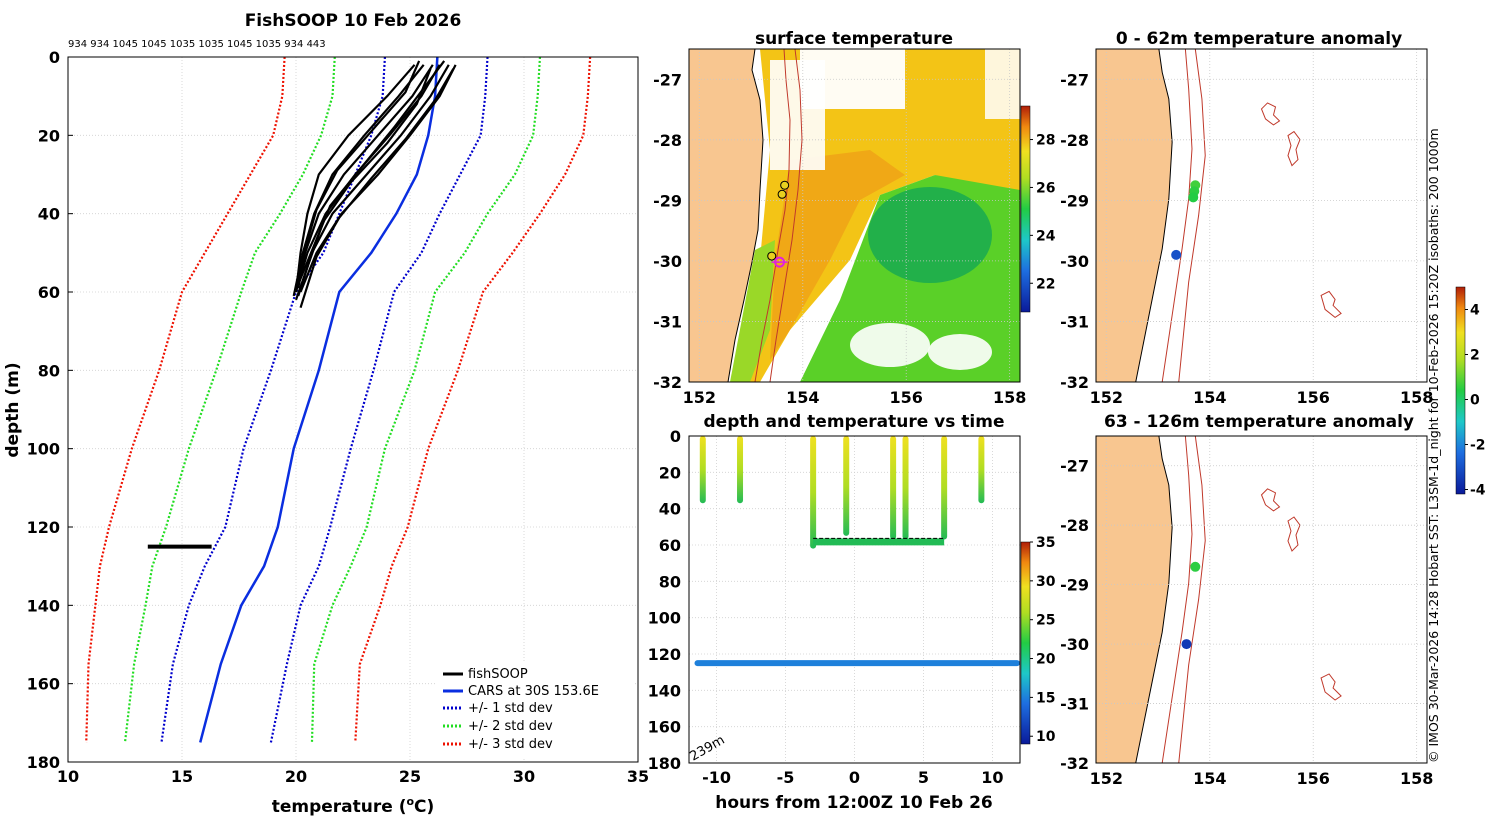 Image resolution: width=1500 pixels, height=820 pixels. I want to click on an1-ytick-label: -31, so click(1074, 321).